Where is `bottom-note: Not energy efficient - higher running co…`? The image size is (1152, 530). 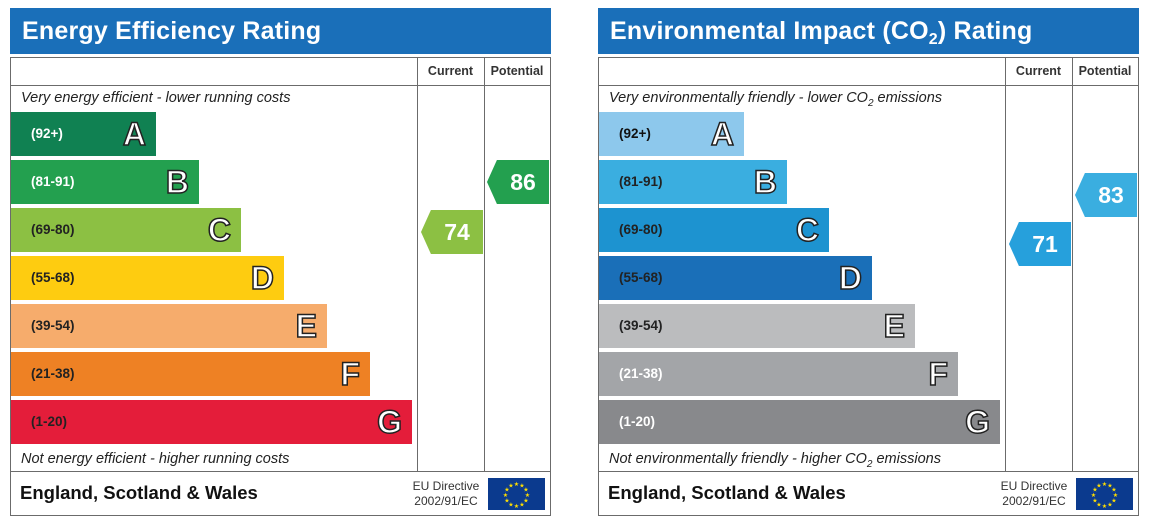 bottom-note: Not energy efficient - higher running co… is located at coordinates (155, 459).